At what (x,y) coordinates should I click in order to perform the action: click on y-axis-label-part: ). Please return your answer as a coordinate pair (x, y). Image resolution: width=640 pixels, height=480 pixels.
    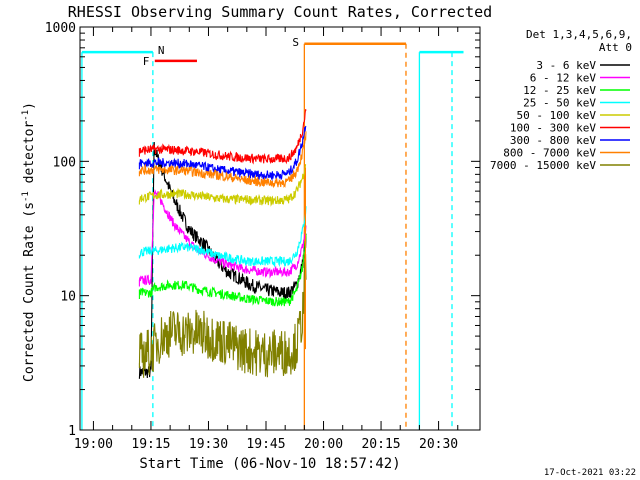
    Looking at the image, I should click on (29, 106).